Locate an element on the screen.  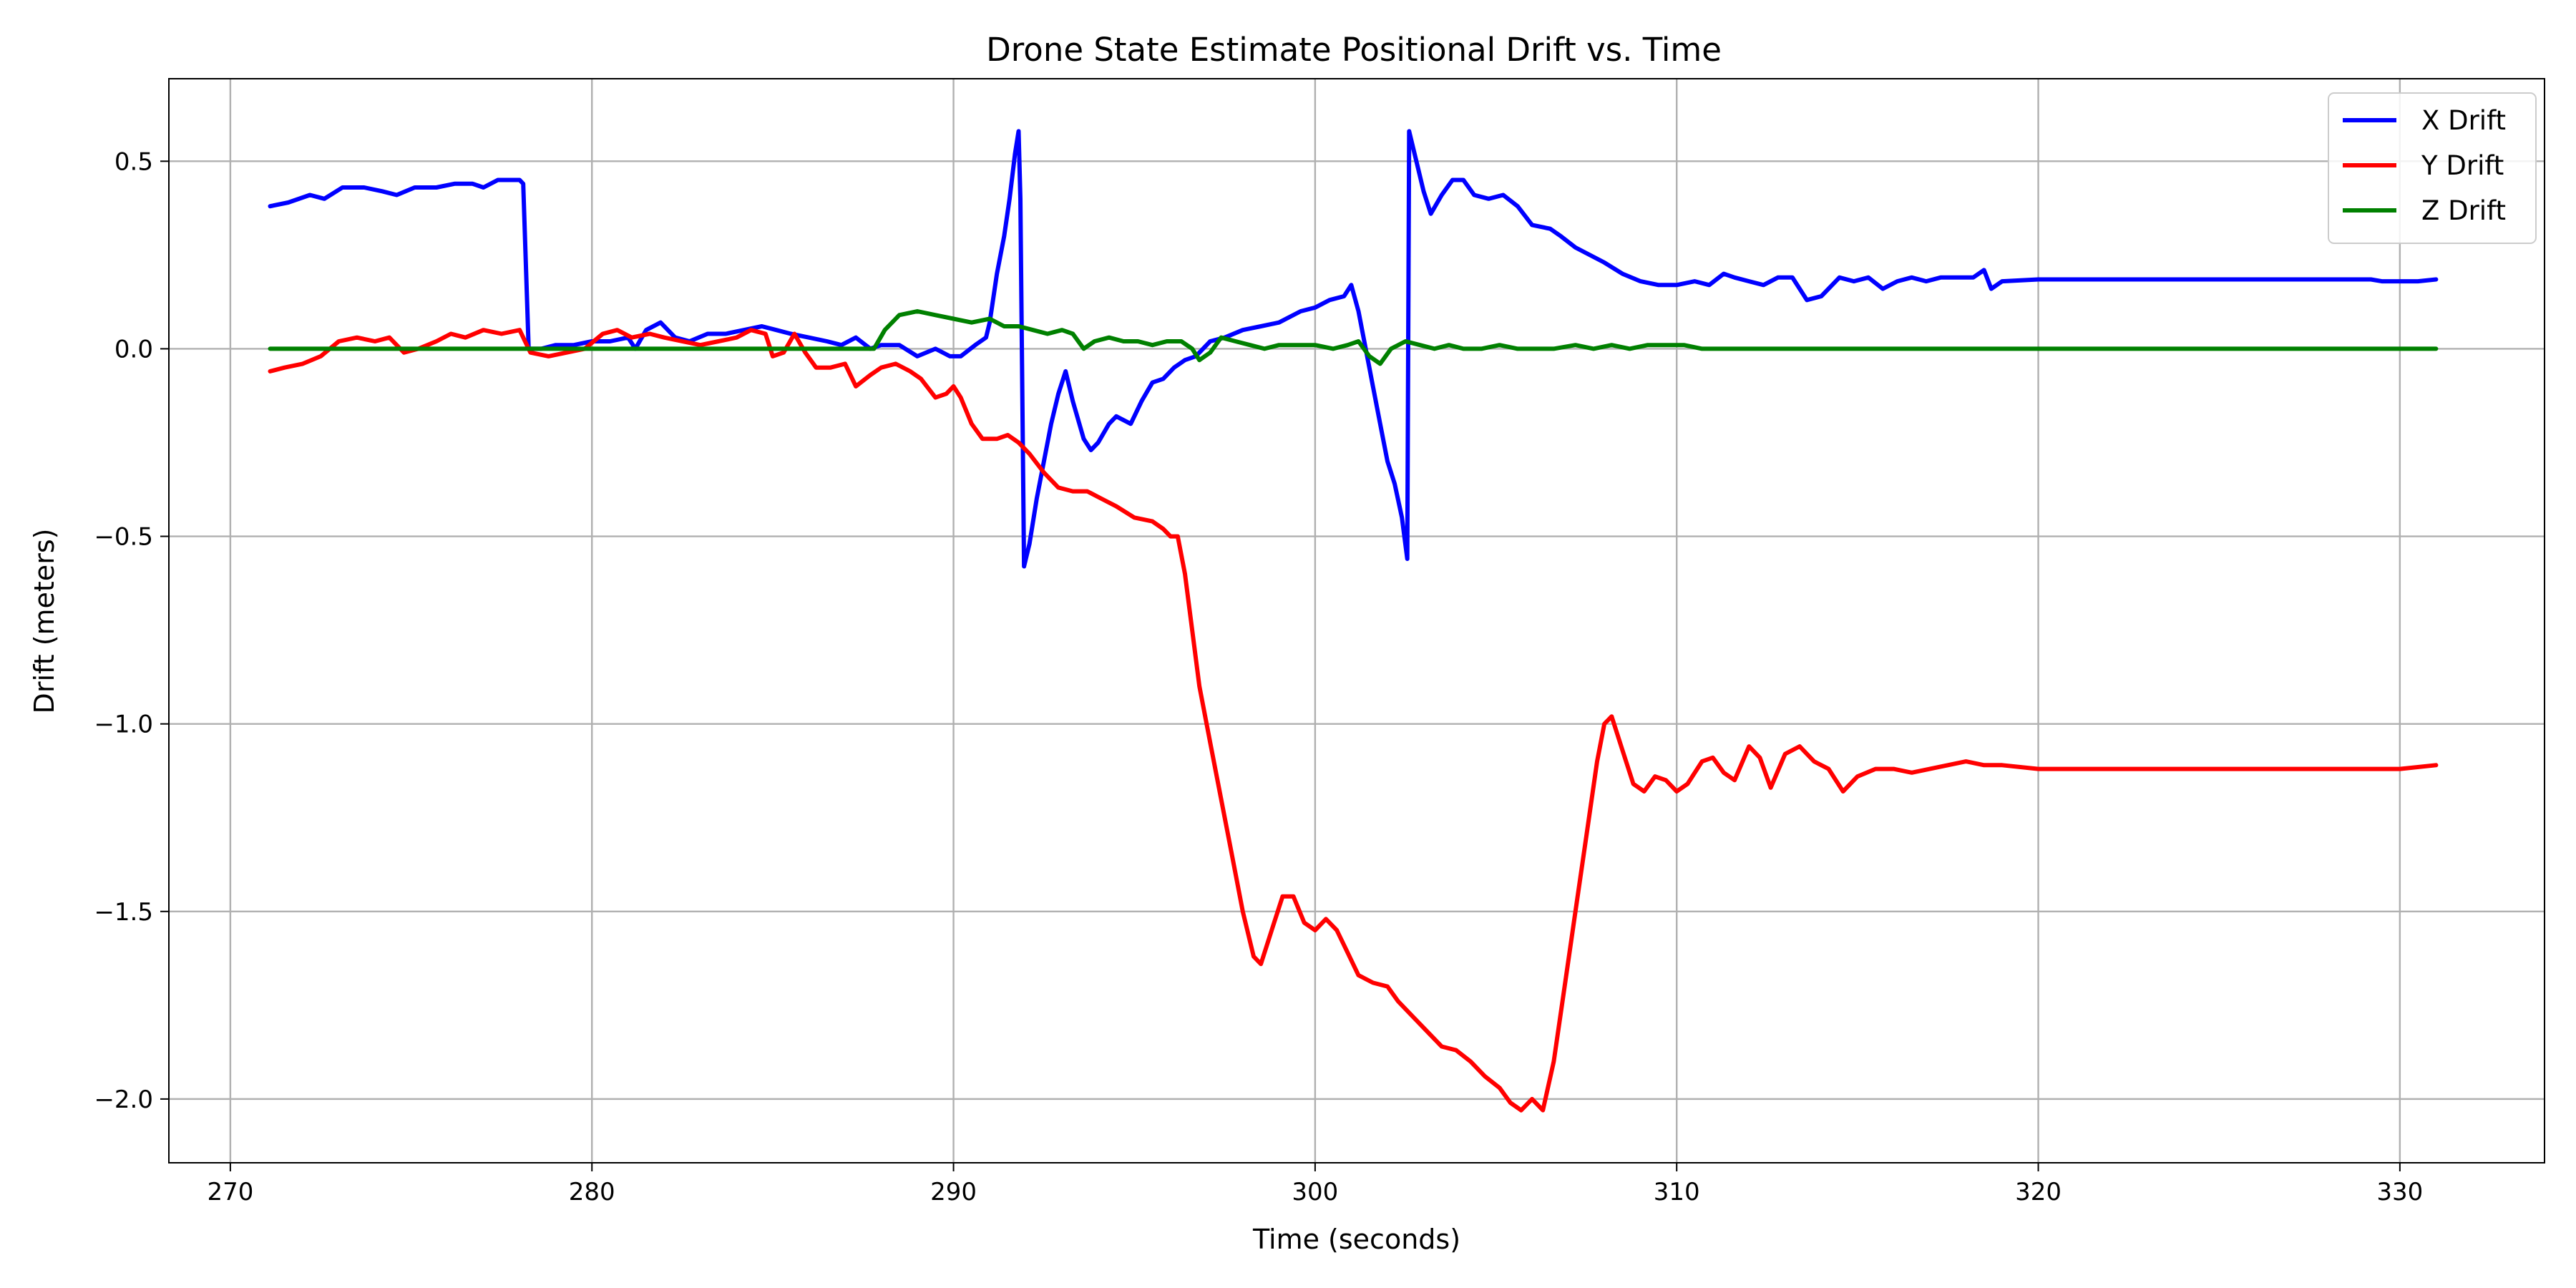
y-tick-label: −2.0 is located at coordinates (123, 1099).